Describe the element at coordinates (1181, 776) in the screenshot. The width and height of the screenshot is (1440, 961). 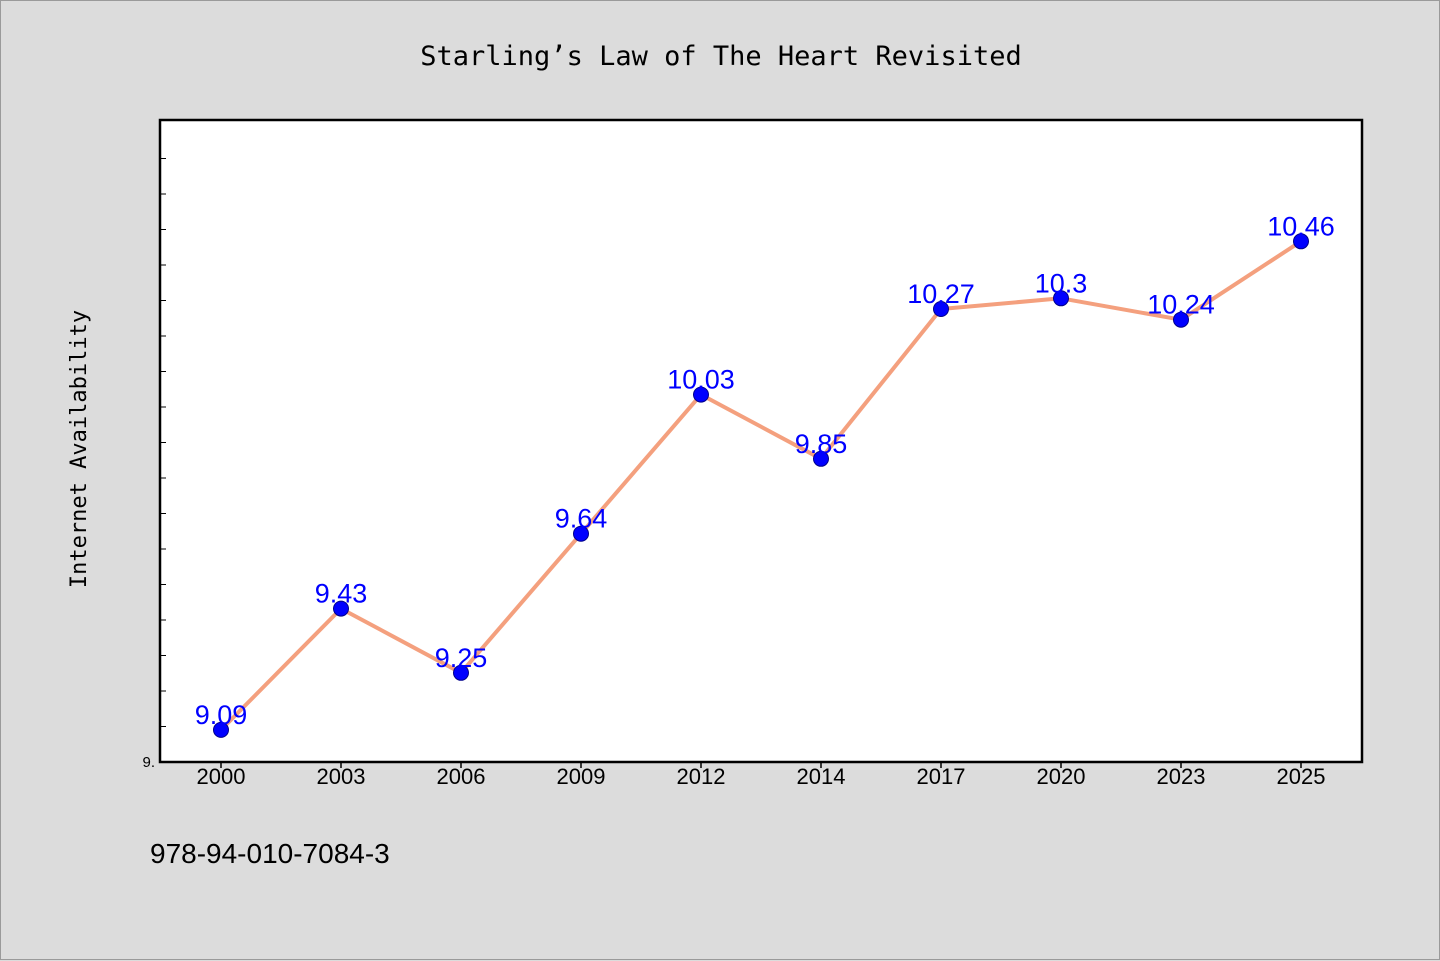
I see `x-tick-label: 2023` at that location.